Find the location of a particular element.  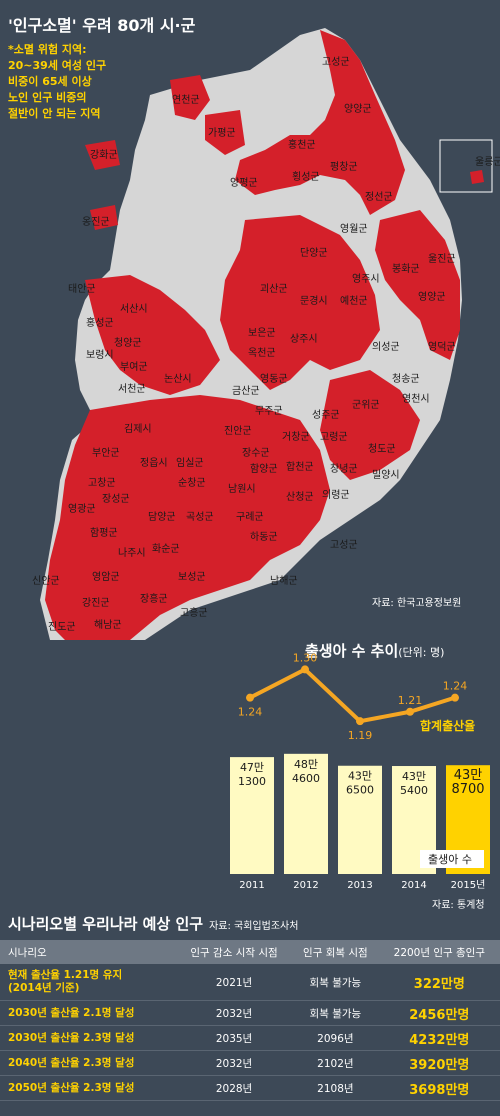

cell-pop: 2456만명 is located at coordinates (439, 1013).